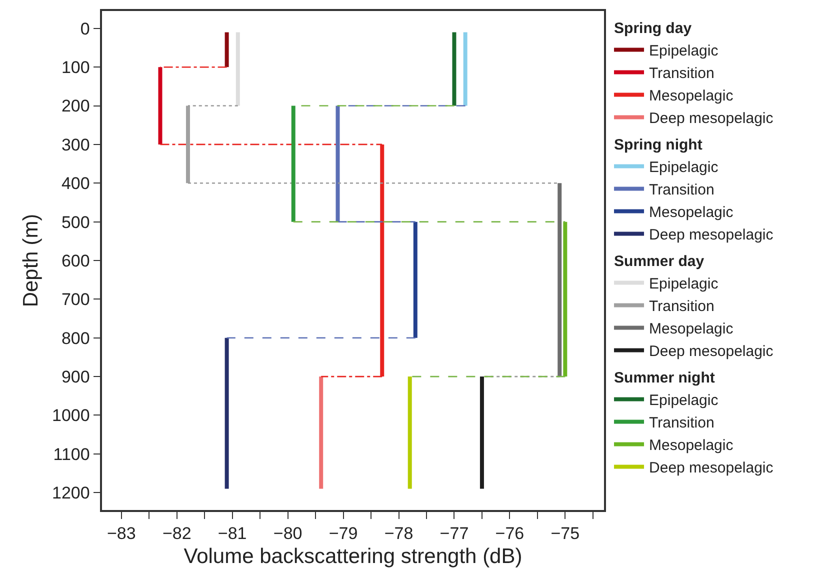 This screenshot has width=835, height=580. I want to click on y-tick-label: 100, so click(75, 68).